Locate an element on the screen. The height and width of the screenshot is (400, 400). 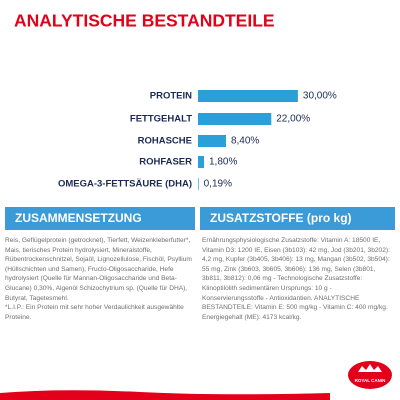
value-label: 22,00% is located at coordinates (293, 119).